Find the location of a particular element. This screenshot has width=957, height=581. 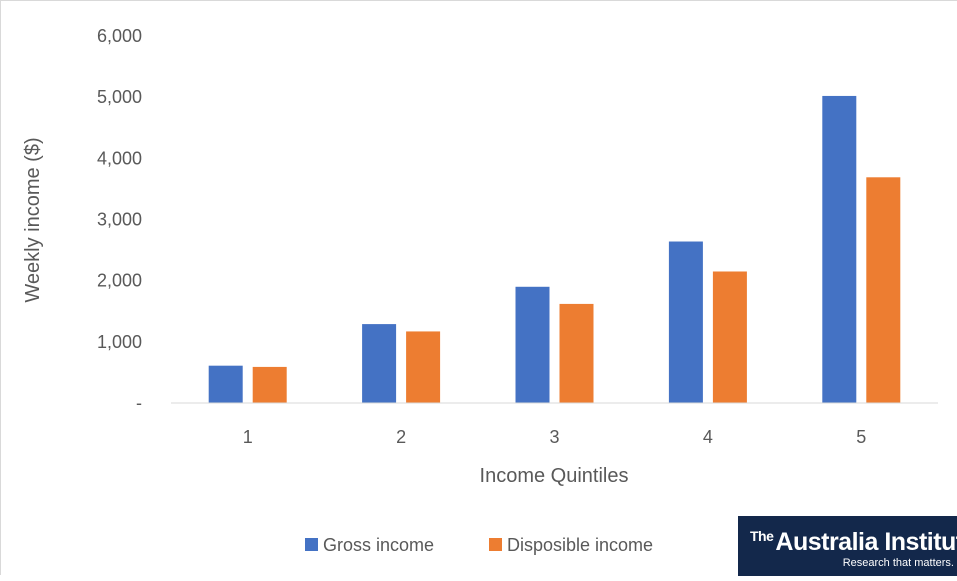

legend: Gross income Disposible income is located at coordinates (479, 545).